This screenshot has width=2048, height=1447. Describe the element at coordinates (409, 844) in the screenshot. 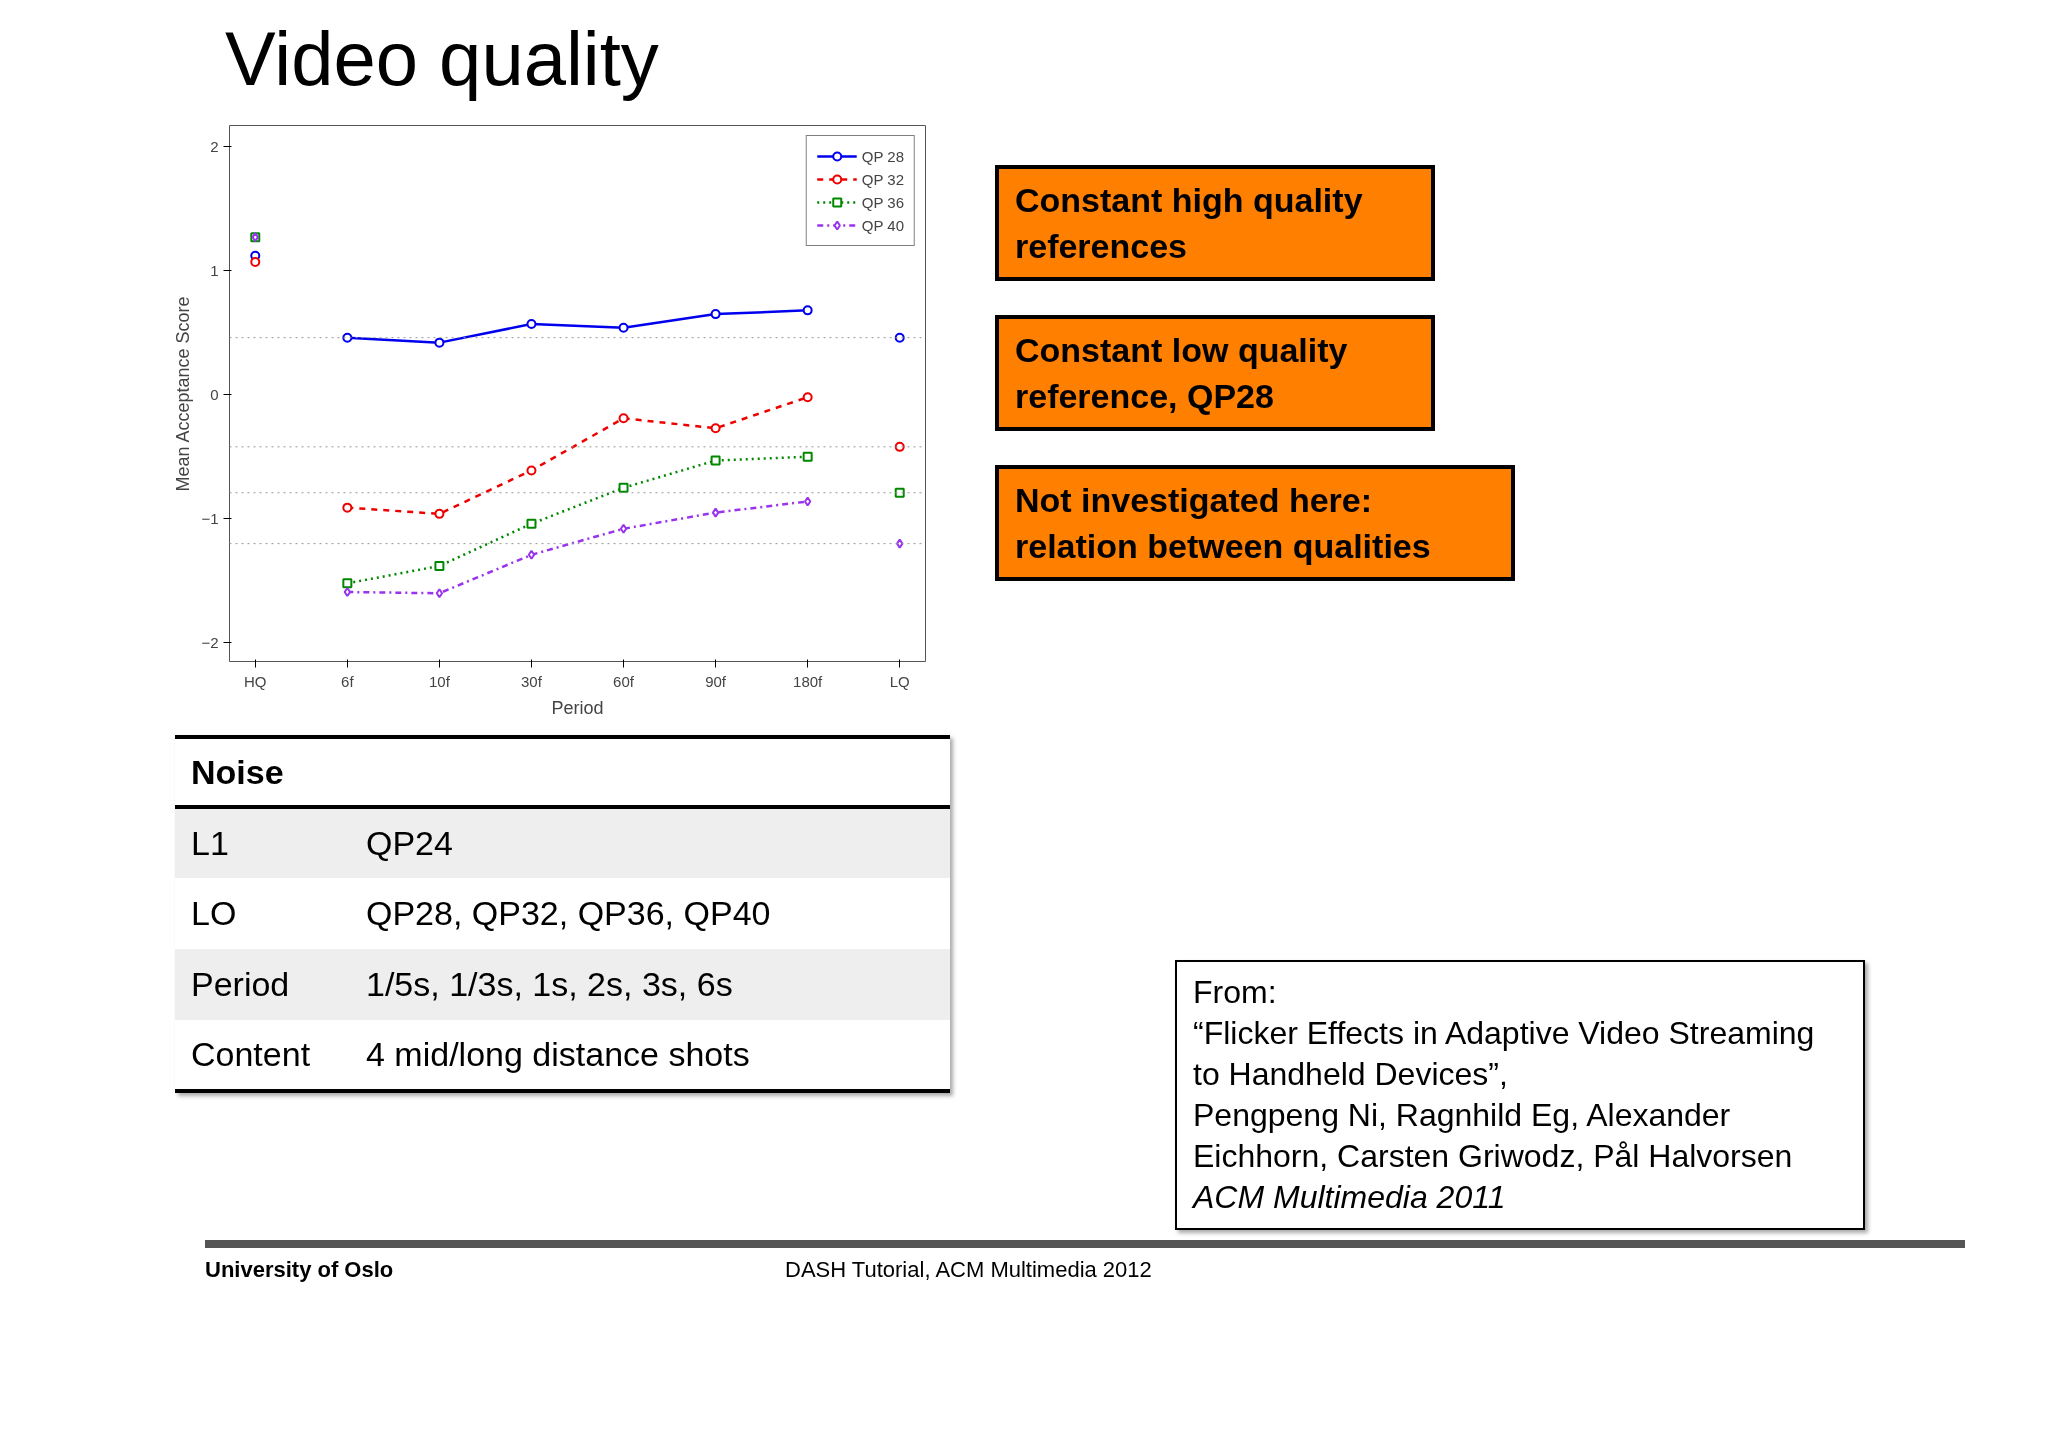

I see `text: QP24` at that location.